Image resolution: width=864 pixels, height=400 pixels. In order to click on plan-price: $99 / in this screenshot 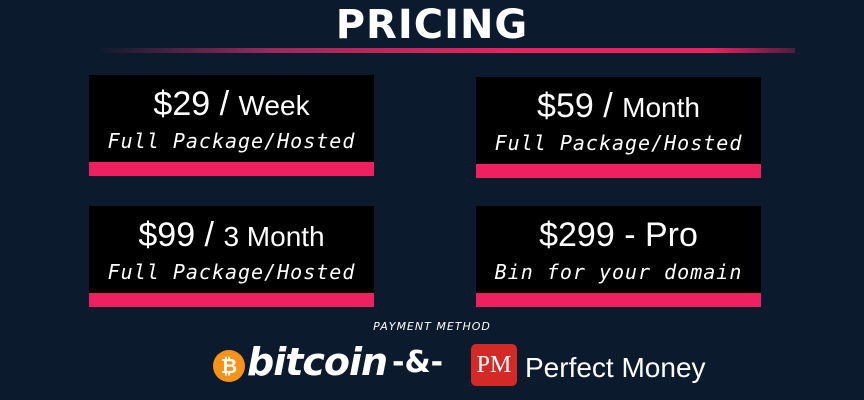, I will do `click(176, 235)`.